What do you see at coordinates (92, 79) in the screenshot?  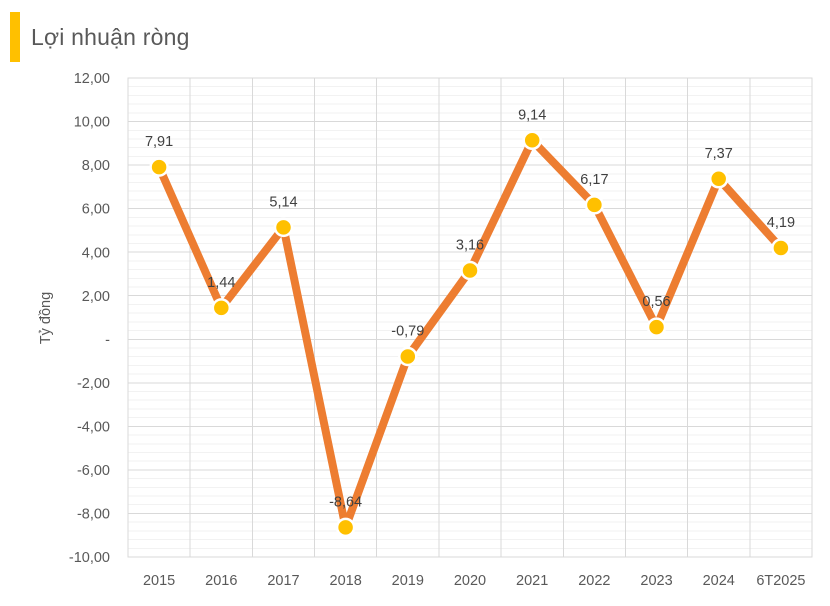 I see `y-tick-label: 12,00` at bounding box center [92, 79].